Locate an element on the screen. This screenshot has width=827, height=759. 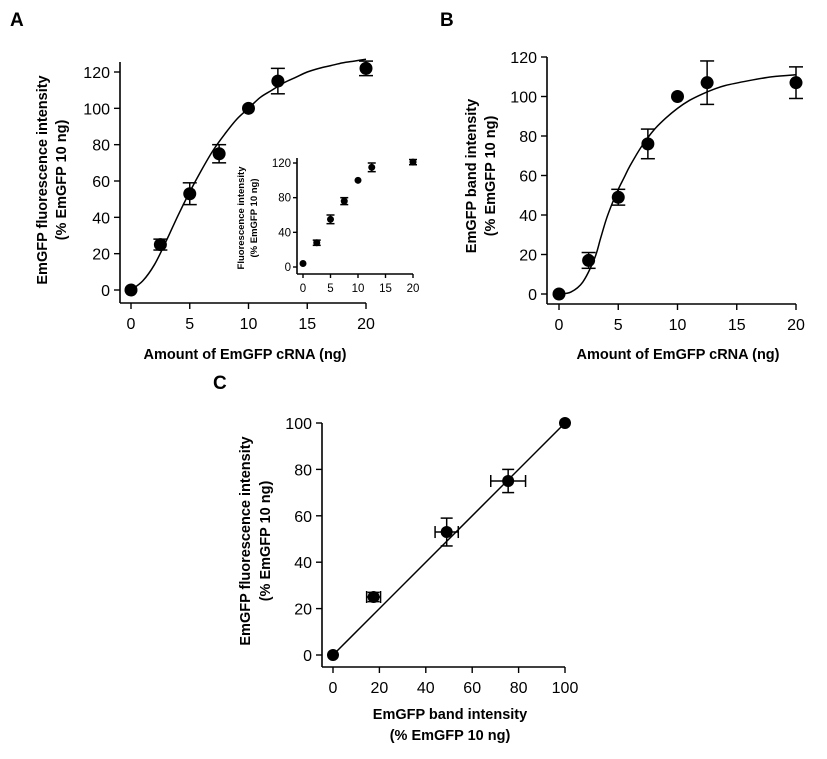
panel-b-x-tick-label: 15 is located at coordinates (737, 325).